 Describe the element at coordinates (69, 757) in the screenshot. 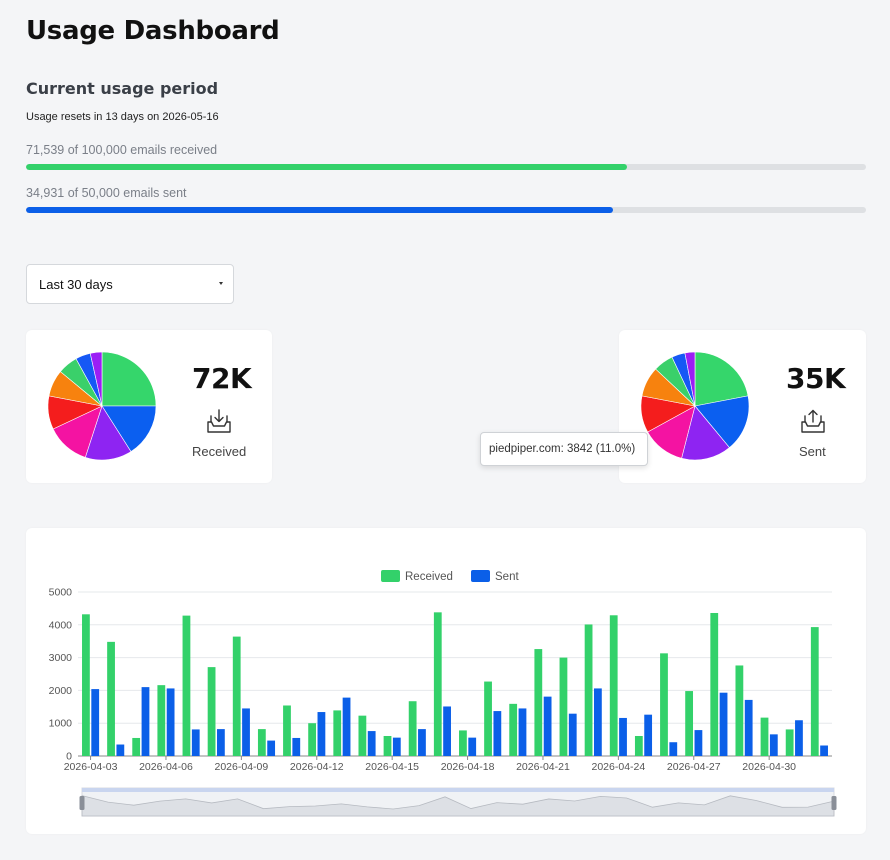

I see `y-tick-label: 0` at that location.